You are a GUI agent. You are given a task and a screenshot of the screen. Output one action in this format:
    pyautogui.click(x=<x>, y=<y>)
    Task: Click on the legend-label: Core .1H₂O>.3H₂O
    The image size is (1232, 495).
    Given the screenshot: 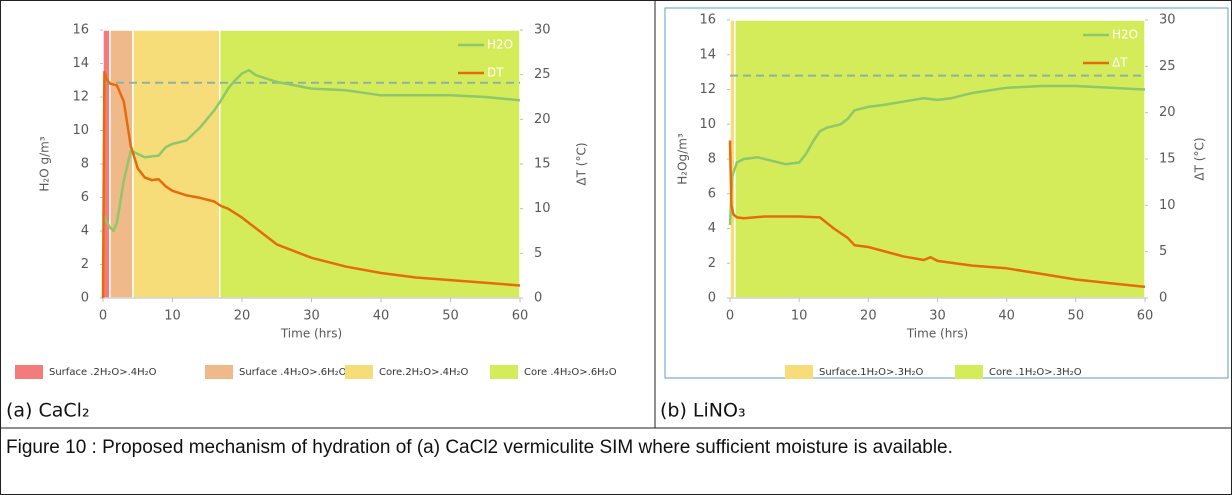 What is the action you would take?
    pyautogui.click(x=1035, y=372)
    